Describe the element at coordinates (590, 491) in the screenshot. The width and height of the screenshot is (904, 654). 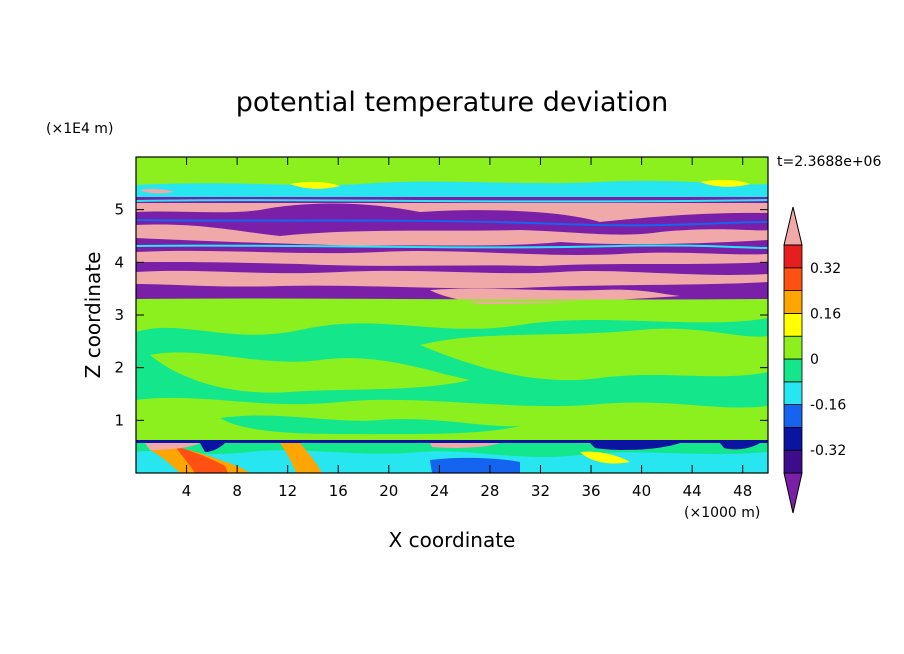
I see `x-tick-label: 36` at that location.